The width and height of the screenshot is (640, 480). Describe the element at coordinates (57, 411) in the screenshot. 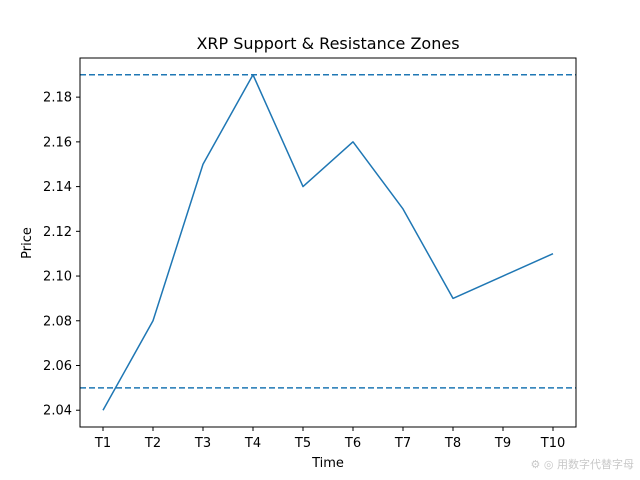

I see `y-tick-label: 2.04` at that location.